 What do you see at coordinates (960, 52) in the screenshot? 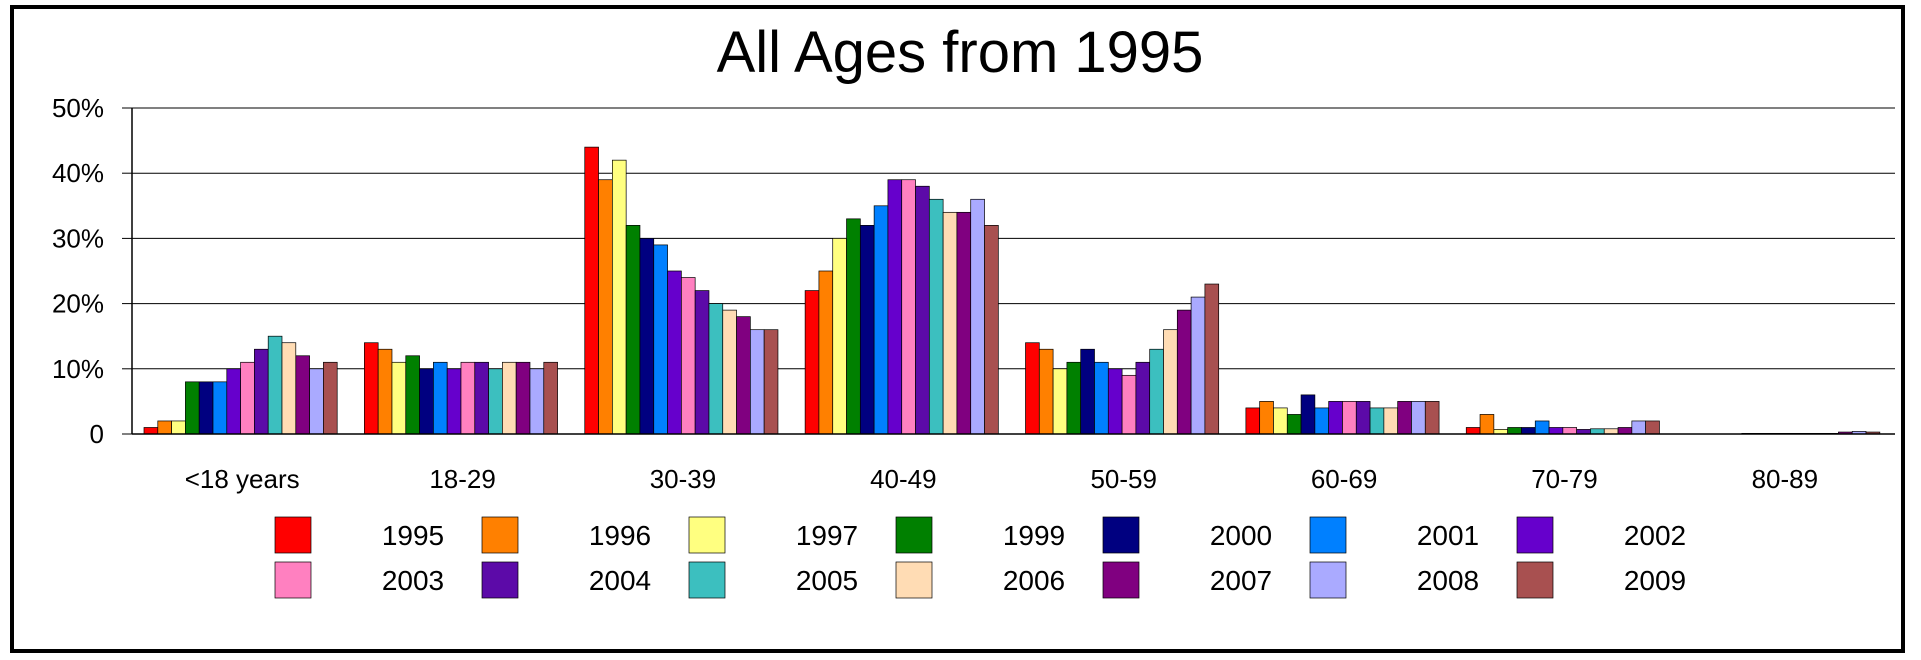
I see `chart-title: All Ages from 1995` at bounding box center [960, 52].